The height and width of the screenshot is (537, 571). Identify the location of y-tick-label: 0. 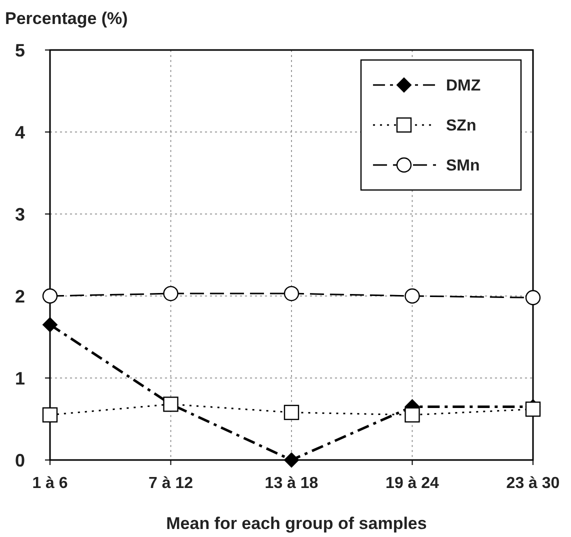
(20, 460).